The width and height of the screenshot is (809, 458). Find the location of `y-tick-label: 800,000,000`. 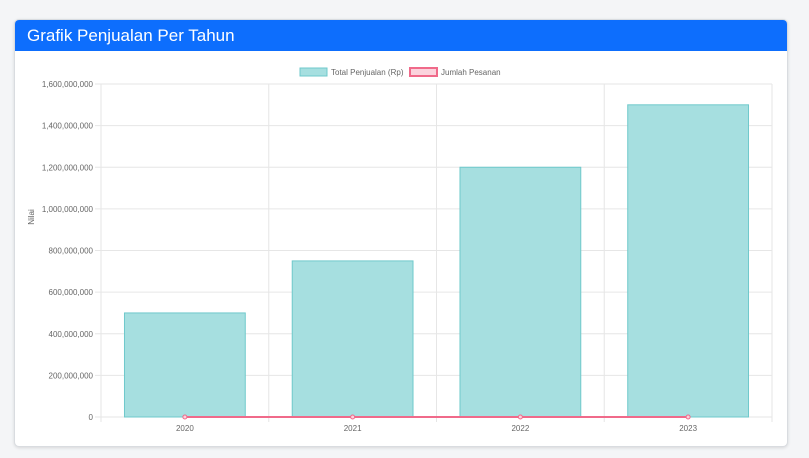

y-tick-label: 800,000,000 is located at coordinates (71, 251).